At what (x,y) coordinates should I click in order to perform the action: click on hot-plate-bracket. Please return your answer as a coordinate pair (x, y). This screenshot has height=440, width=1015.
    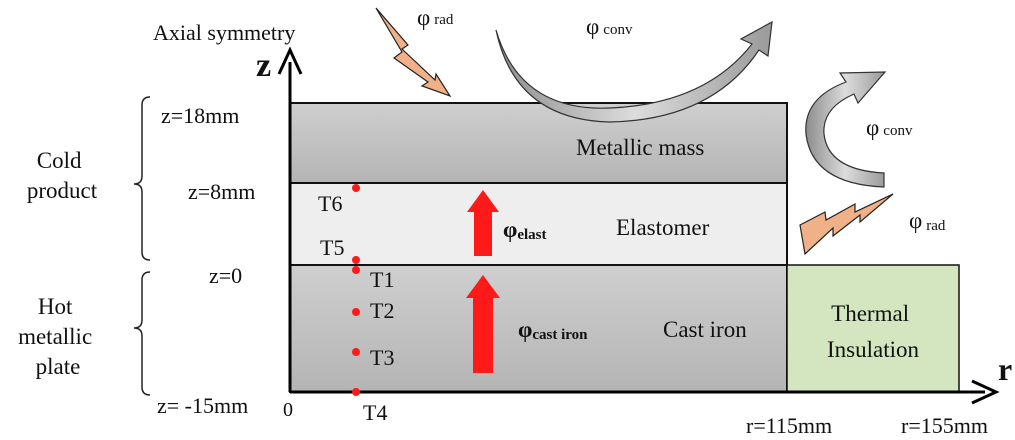
    Looking at the image, I should click on (142, 333).